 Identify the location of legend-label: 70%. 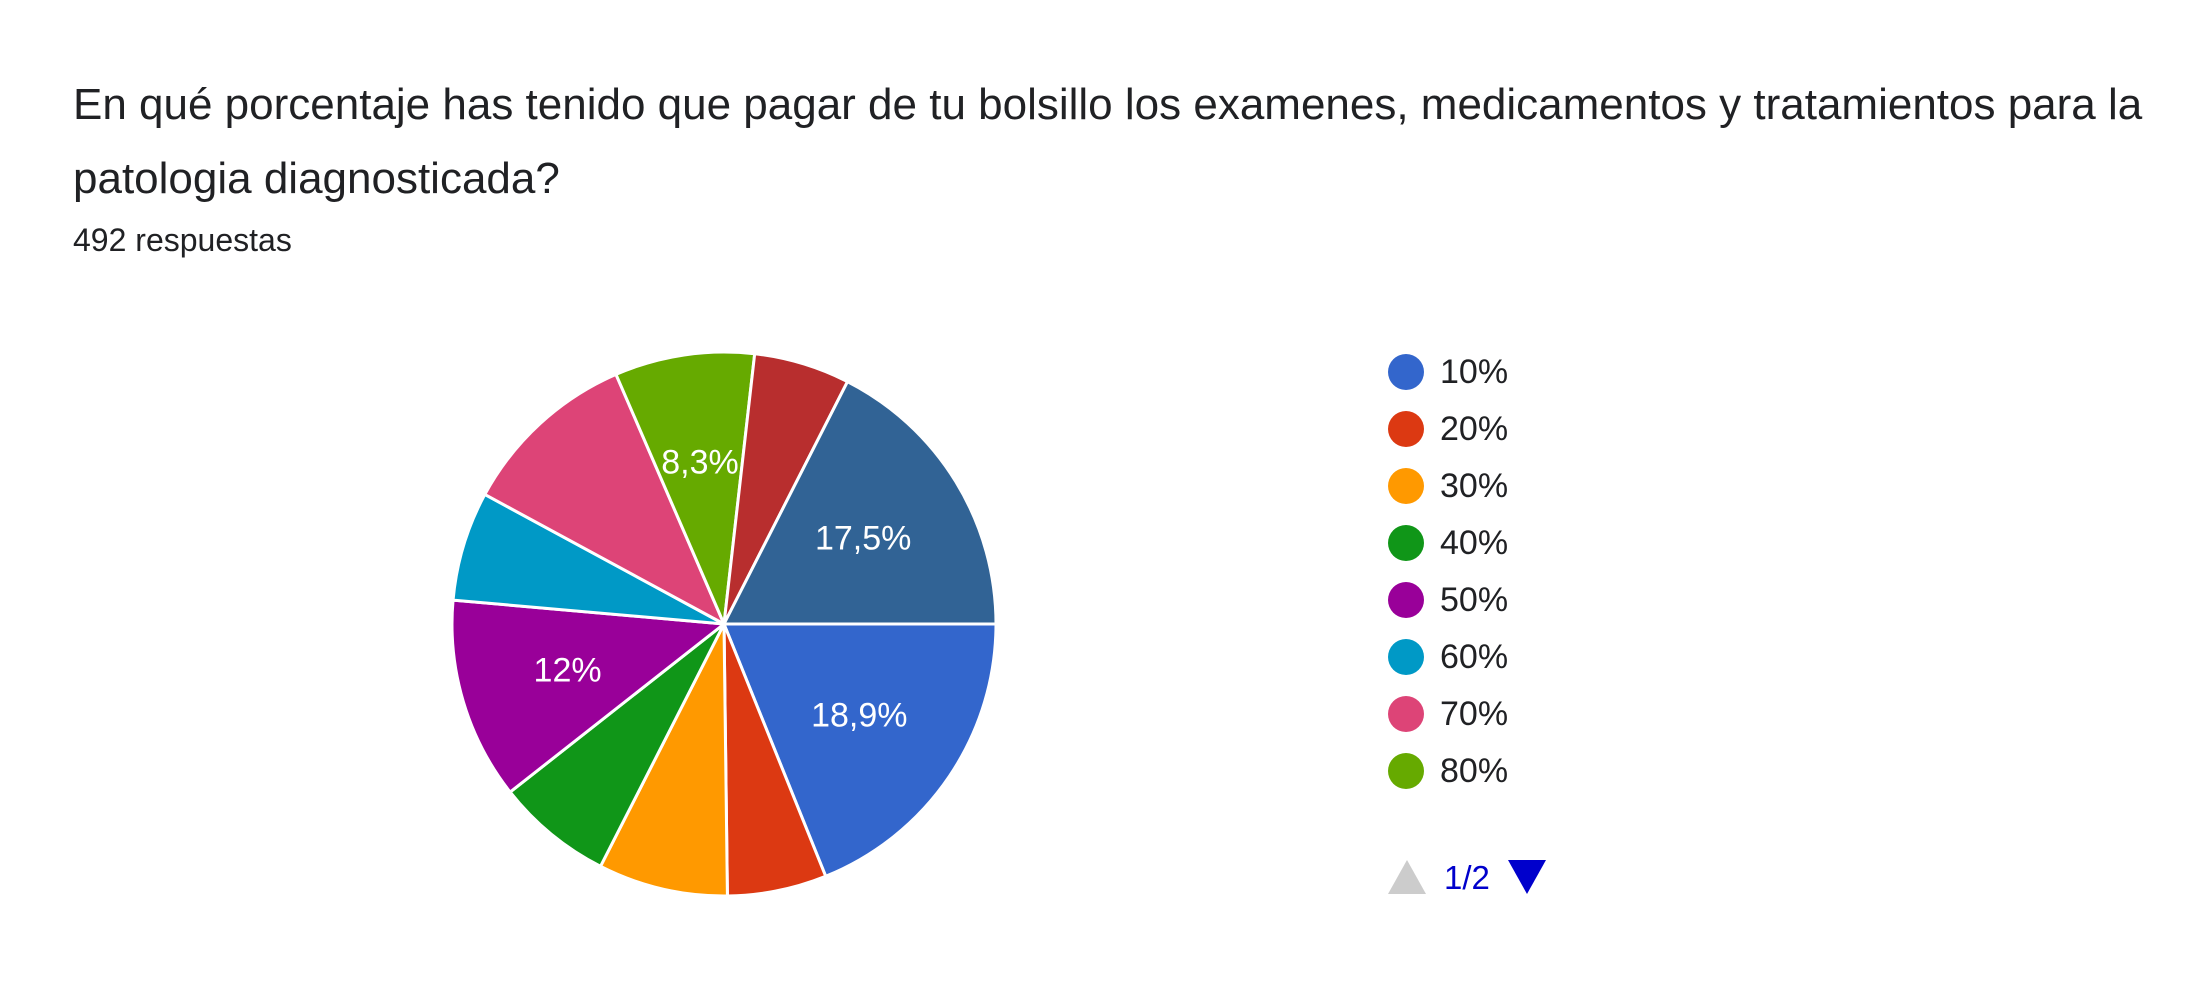
(1474, 714).